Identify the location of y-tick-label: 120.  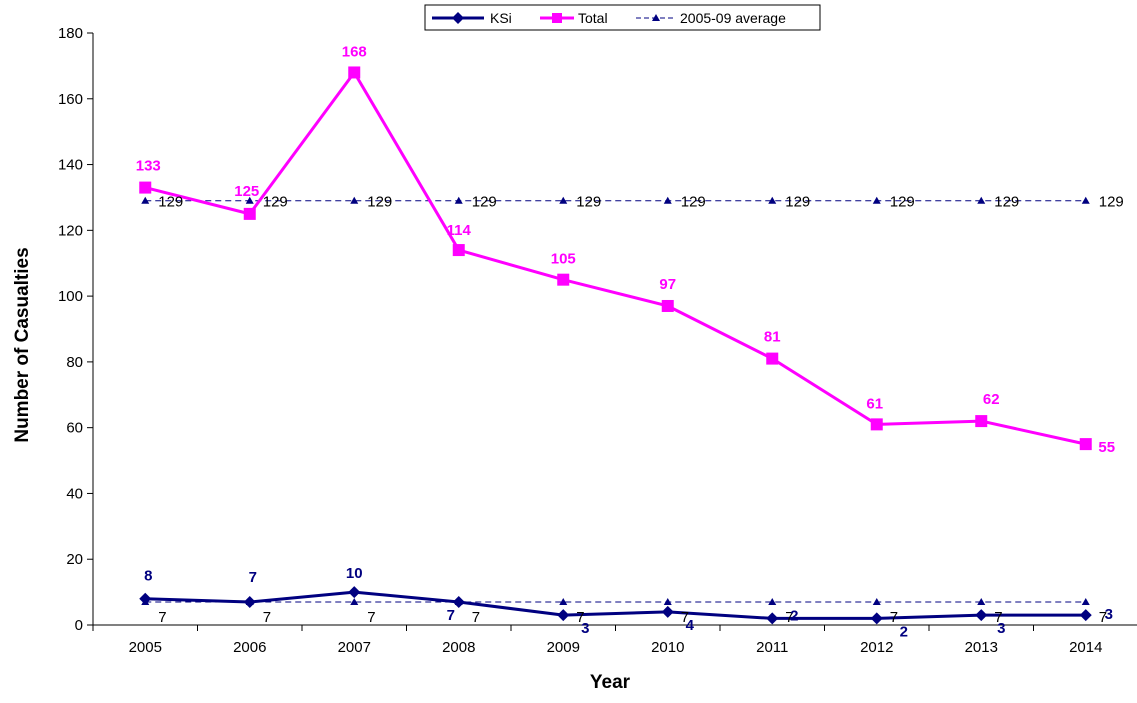
(70, 230).